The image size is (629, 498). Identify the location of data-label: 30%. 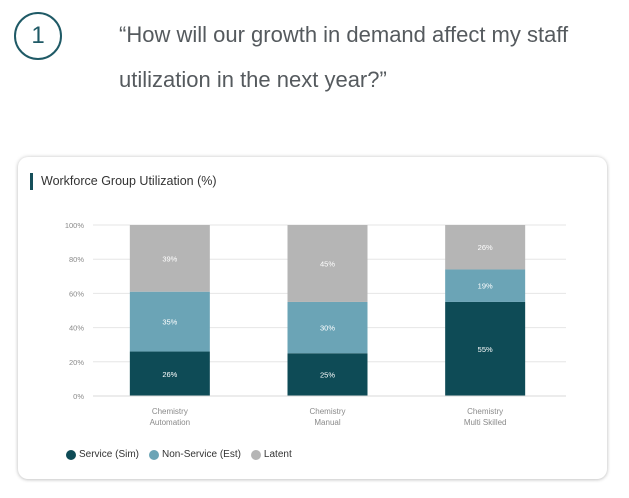
(327, 328).